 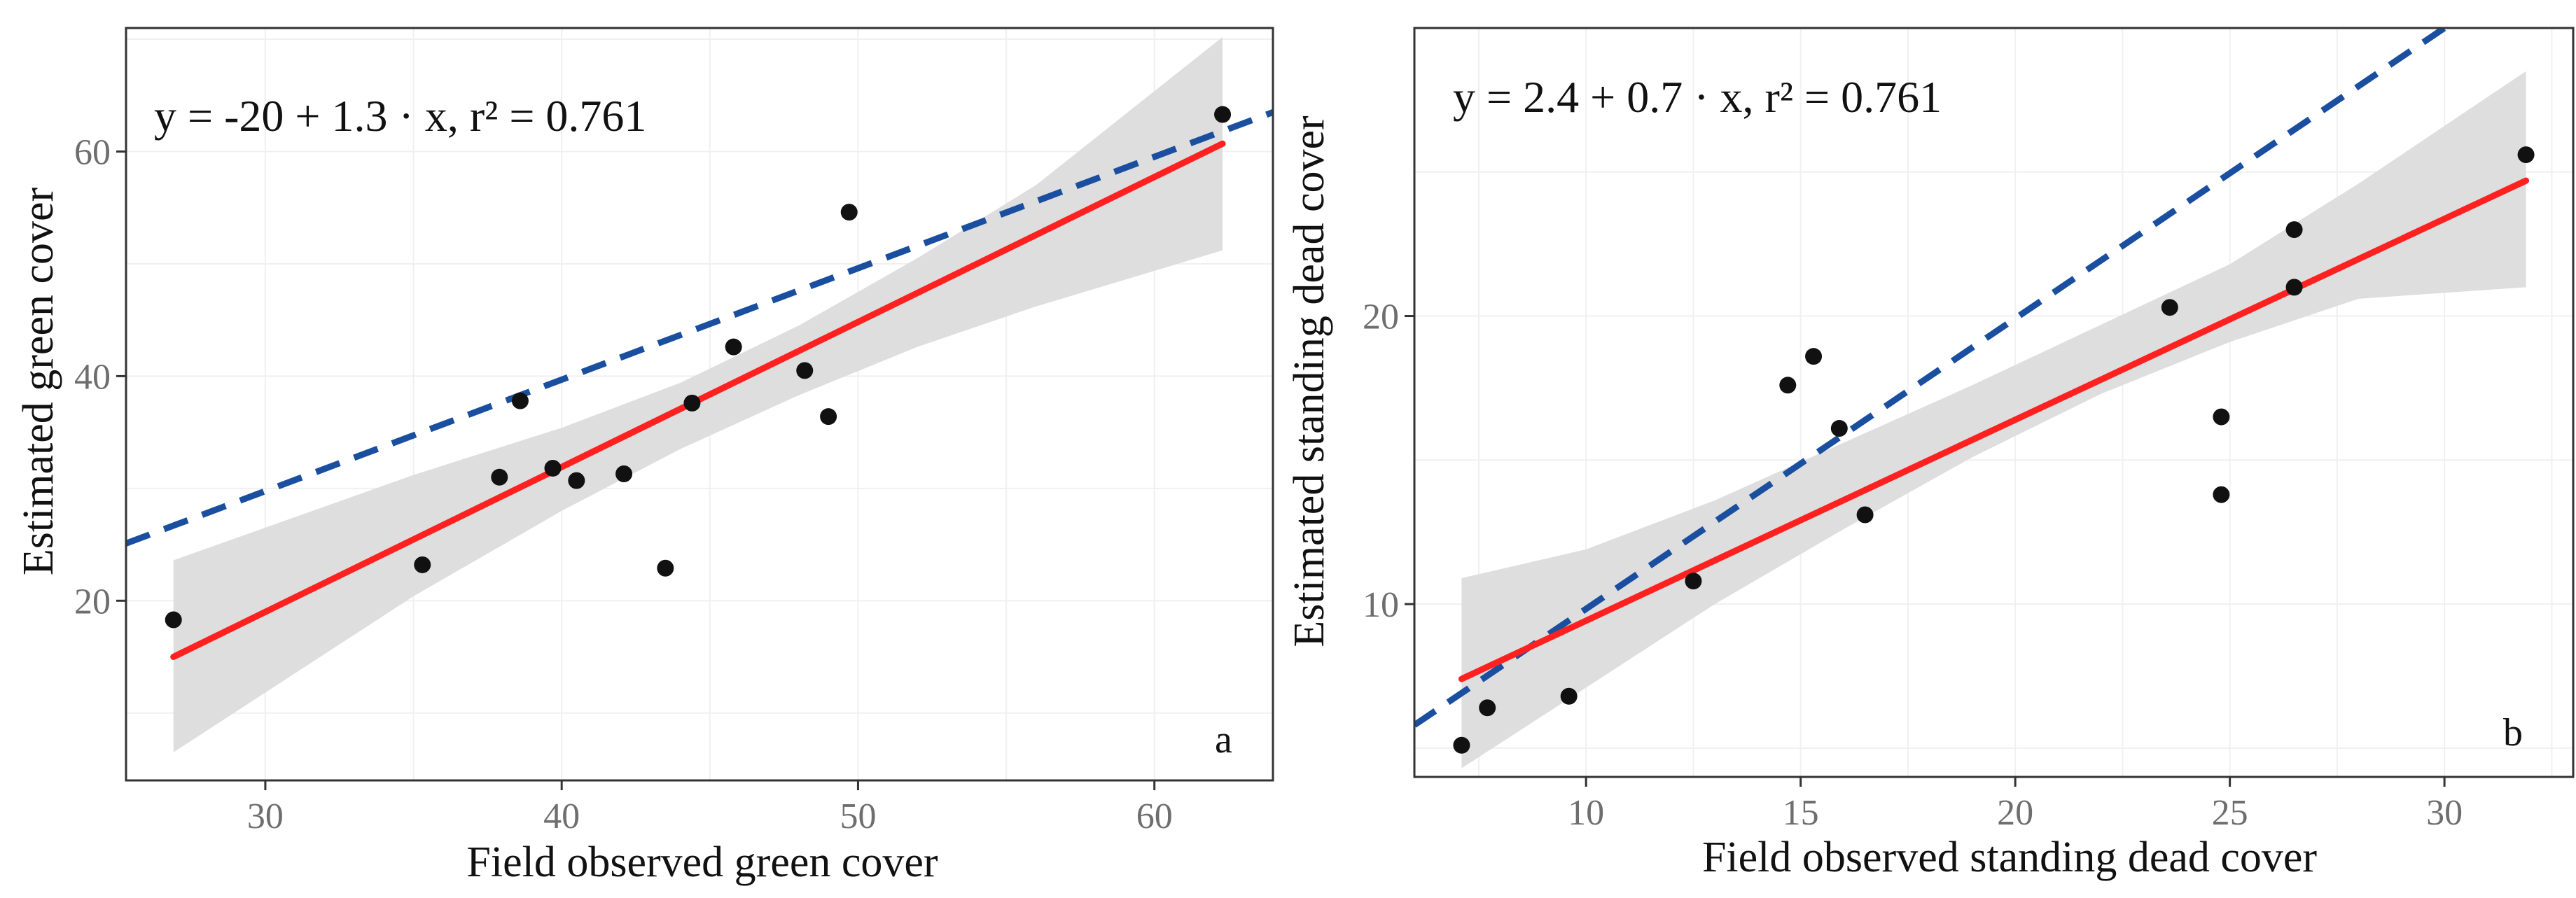 I want to click on y-ticks-b: 10 20, so click(x=1388, y=461).